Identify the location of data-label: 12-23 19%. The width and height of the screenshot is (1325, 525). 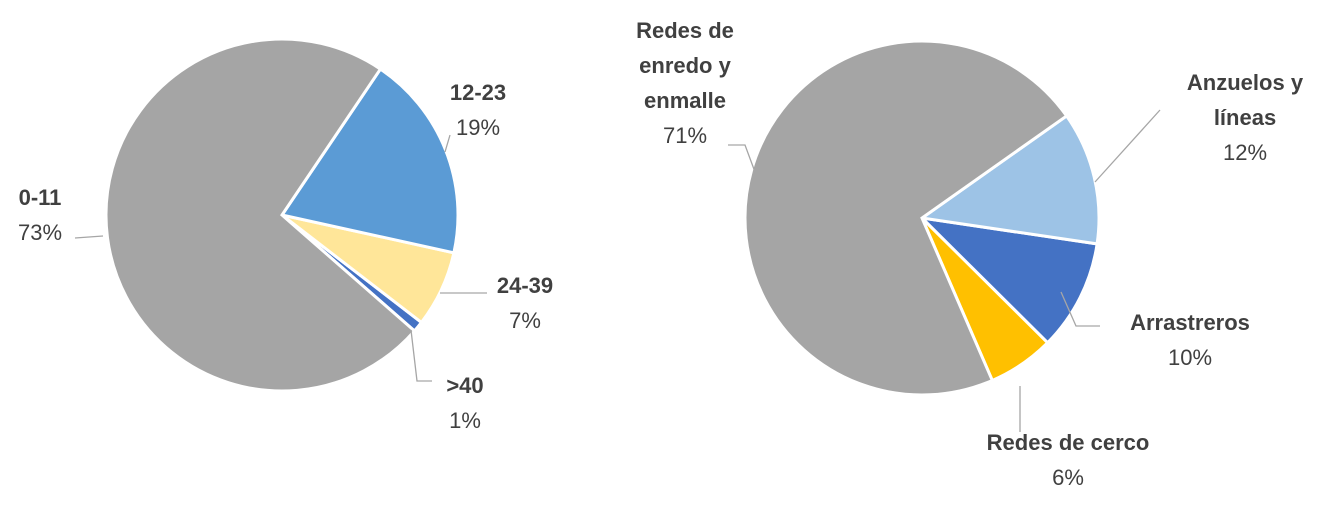
(478, 110).